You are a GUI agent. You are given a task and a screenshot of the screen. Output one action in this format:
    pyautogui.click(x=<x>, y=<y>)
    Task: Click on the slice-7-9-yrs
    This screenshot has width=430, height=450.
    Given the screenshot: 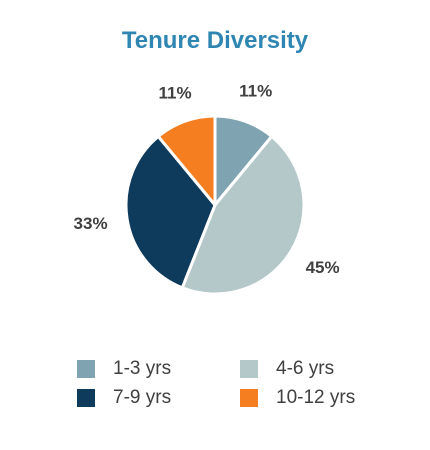 What is the action you would take?
    pyautogui.click(x=170, y=212)
    